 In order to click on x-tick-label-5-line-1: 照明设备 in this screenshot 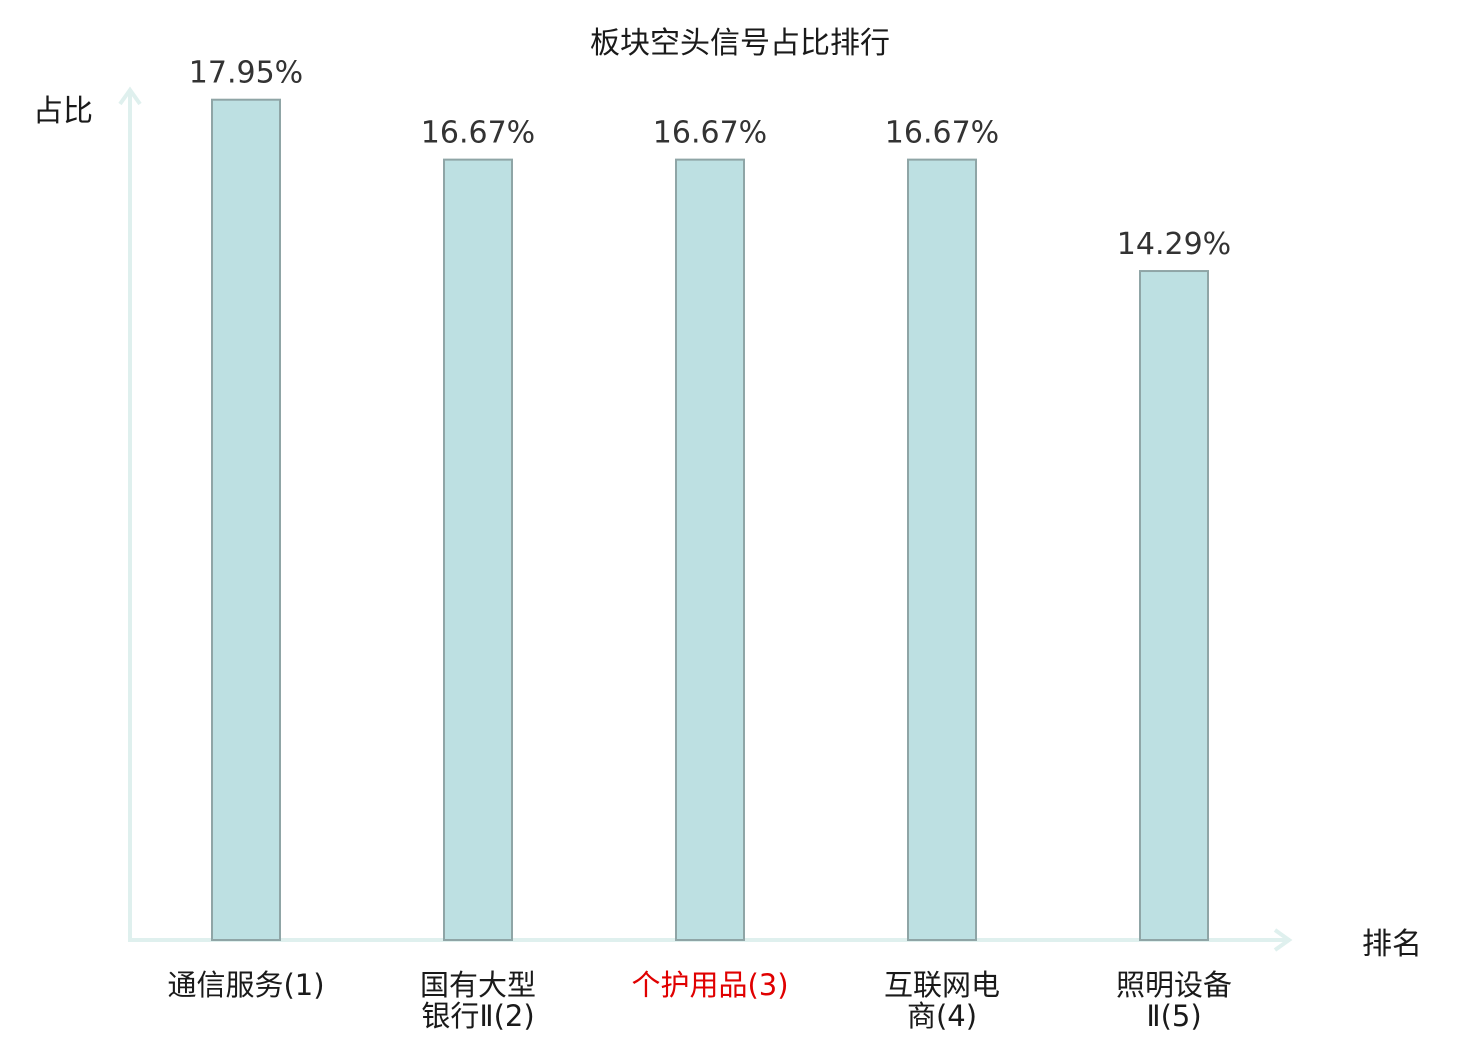, I will do `click(1174, 985)`.